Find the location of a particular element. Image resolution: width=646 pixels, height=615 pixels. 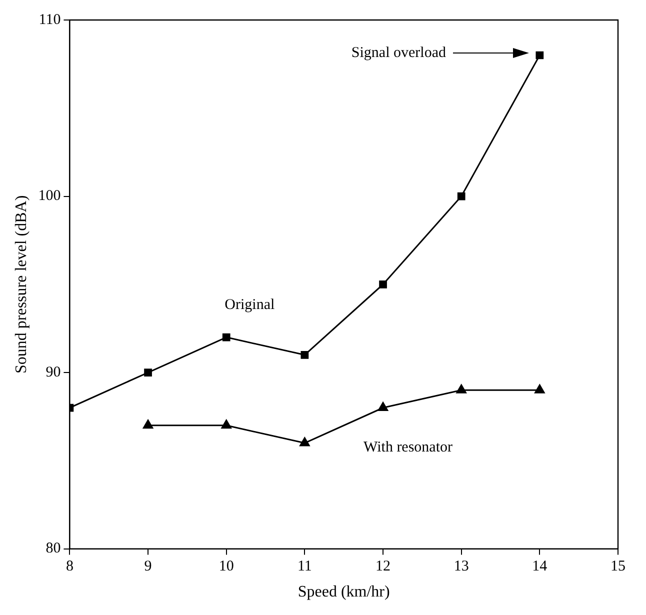

x-tick-label: 11 is located at coordinates (304, 566).